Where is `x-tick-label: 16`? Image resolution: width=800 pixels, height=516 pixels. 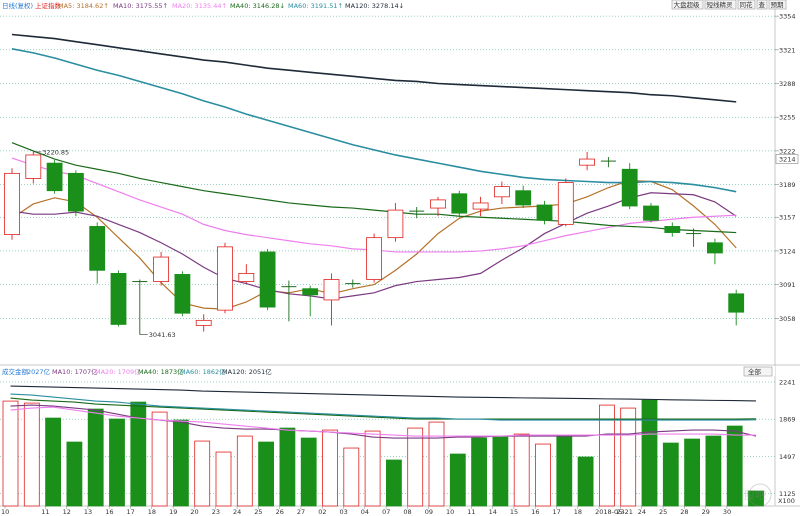 x-tick-label: 16 is located at coordinates (109, 512).